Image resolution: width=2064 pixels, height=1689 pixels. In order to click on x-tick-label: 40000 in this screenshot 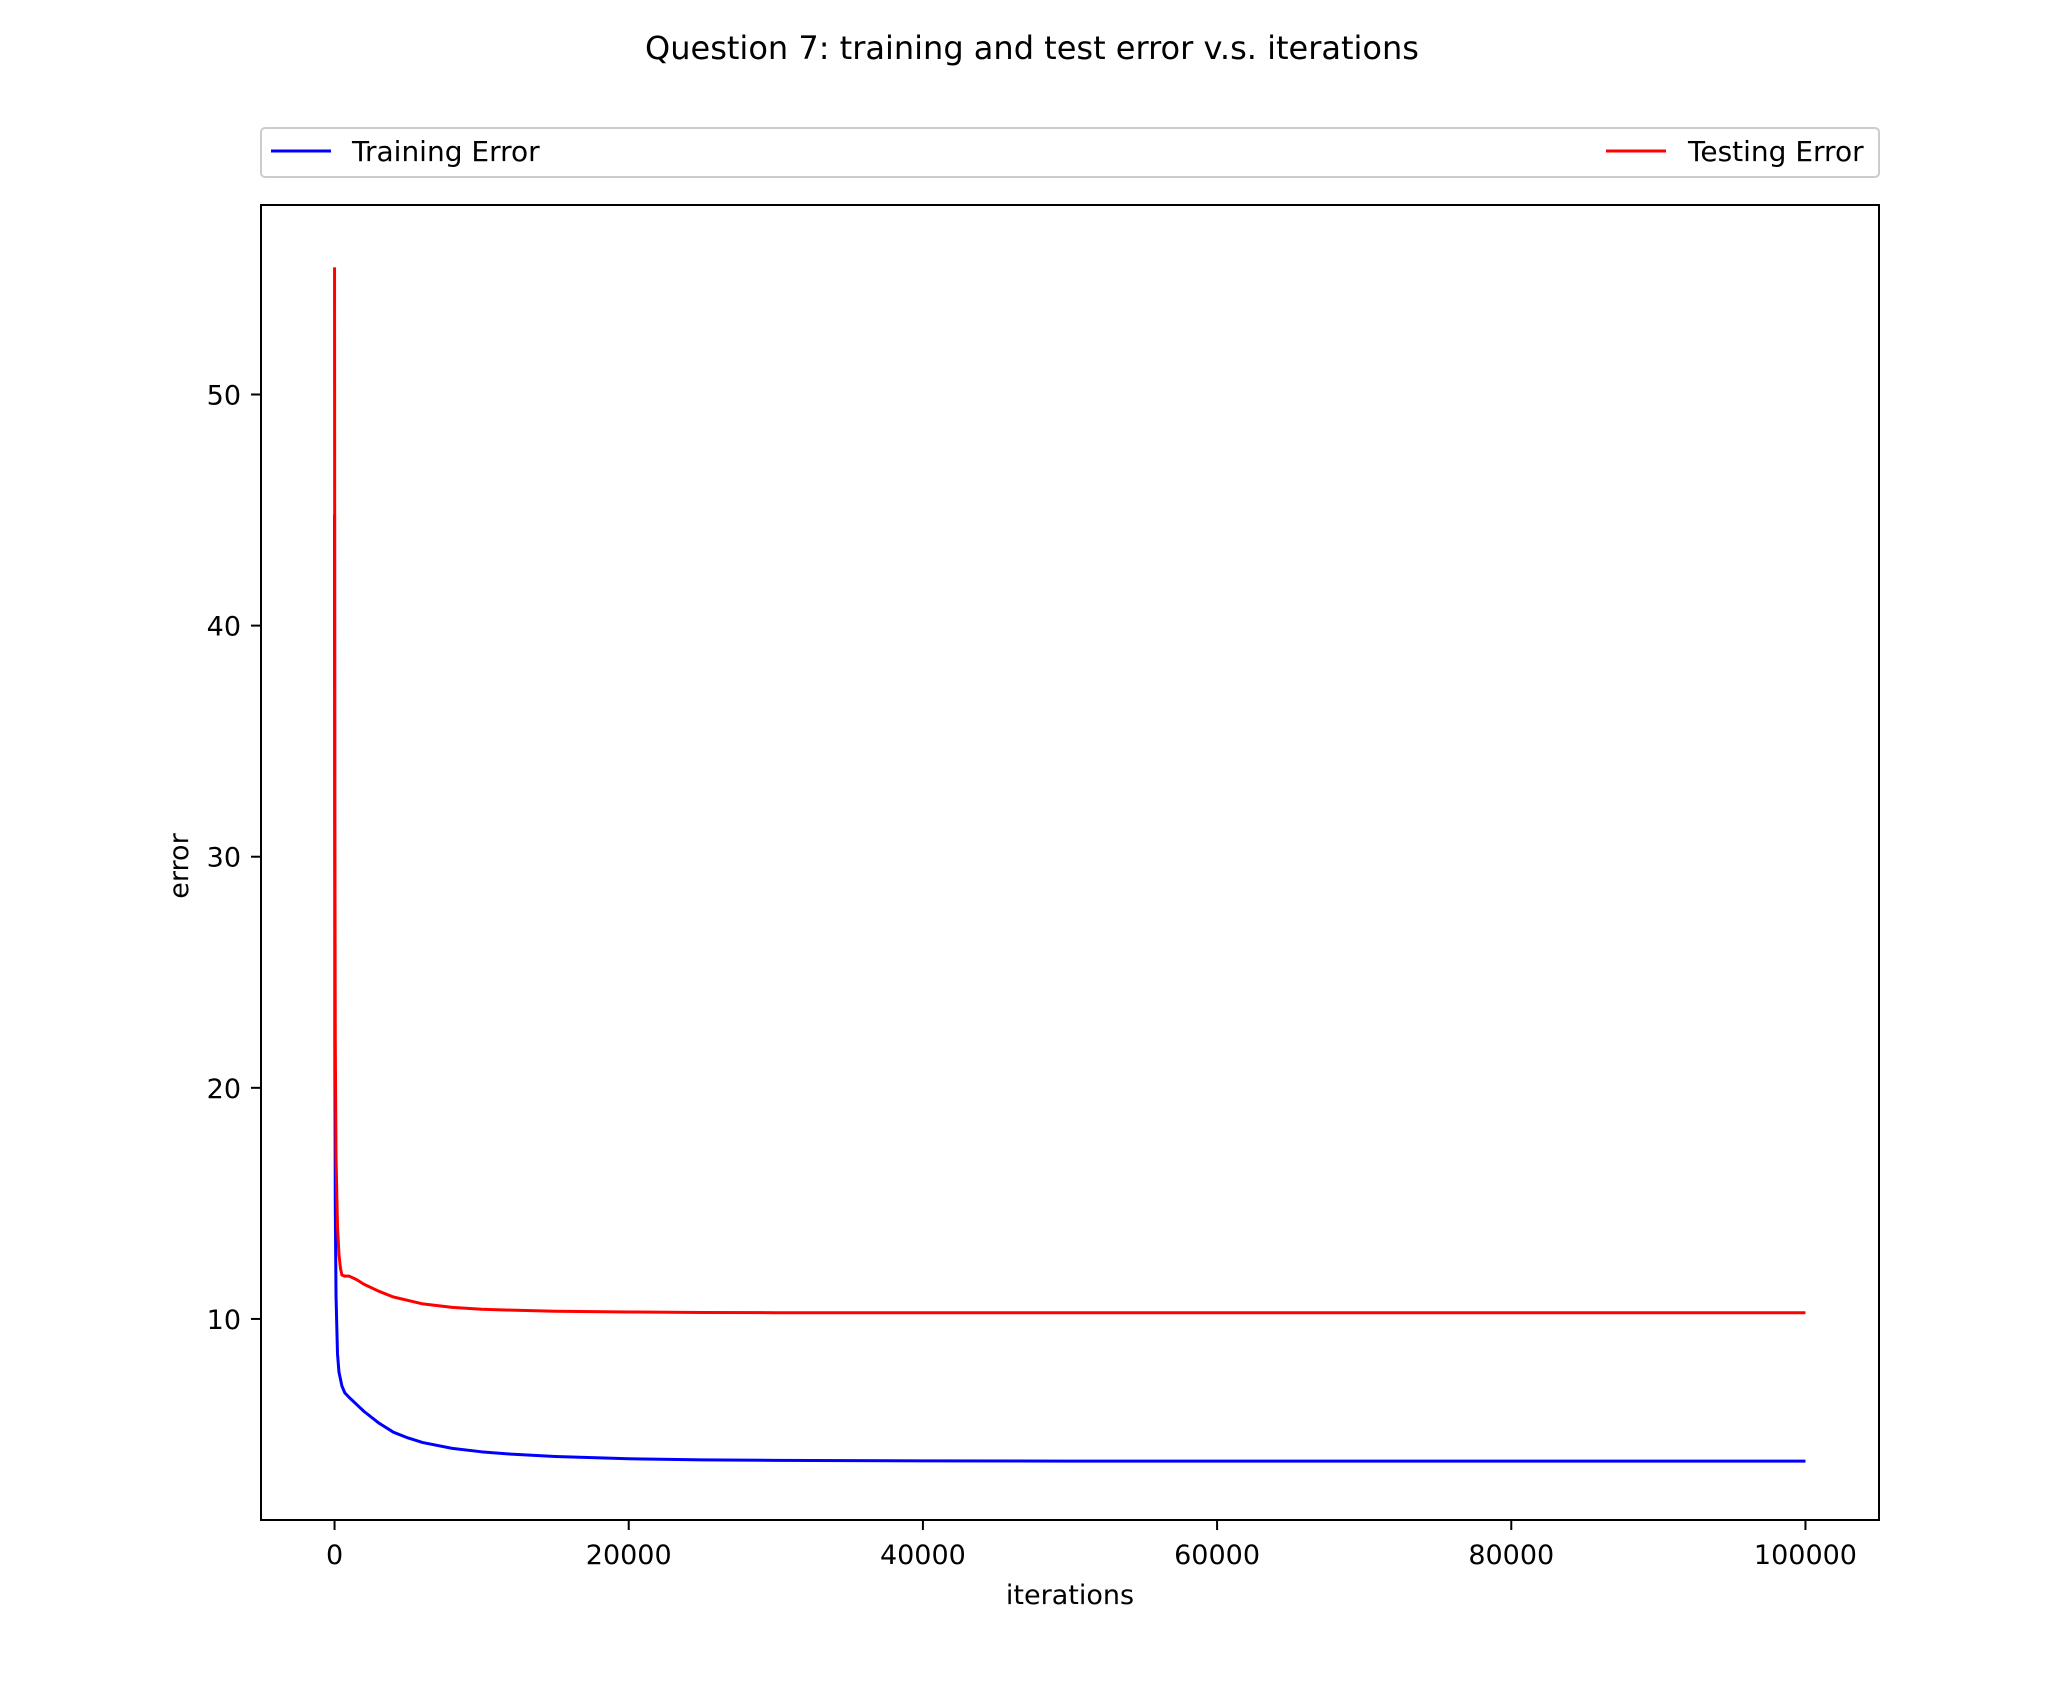, I will do `click(923, 1555)`.